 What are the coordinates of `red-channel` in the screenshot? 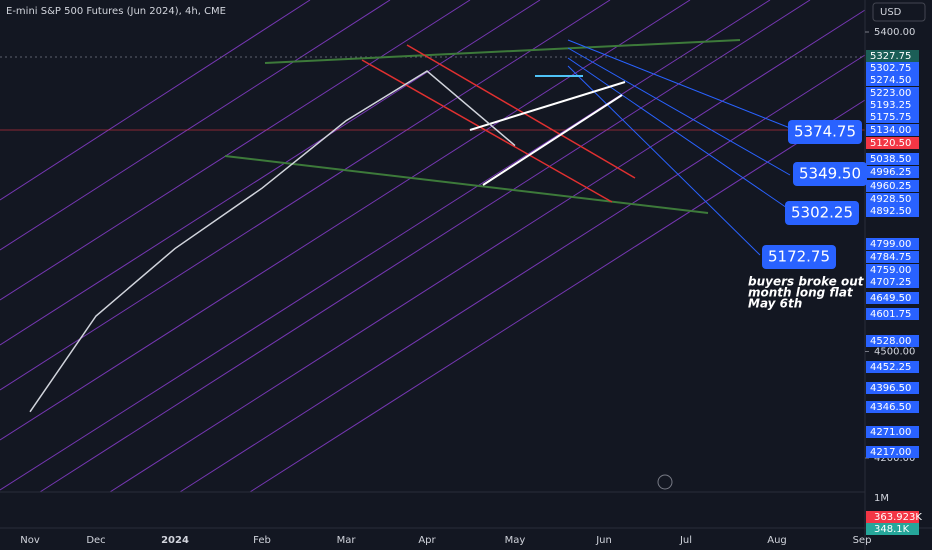 It's located at (498, 123).